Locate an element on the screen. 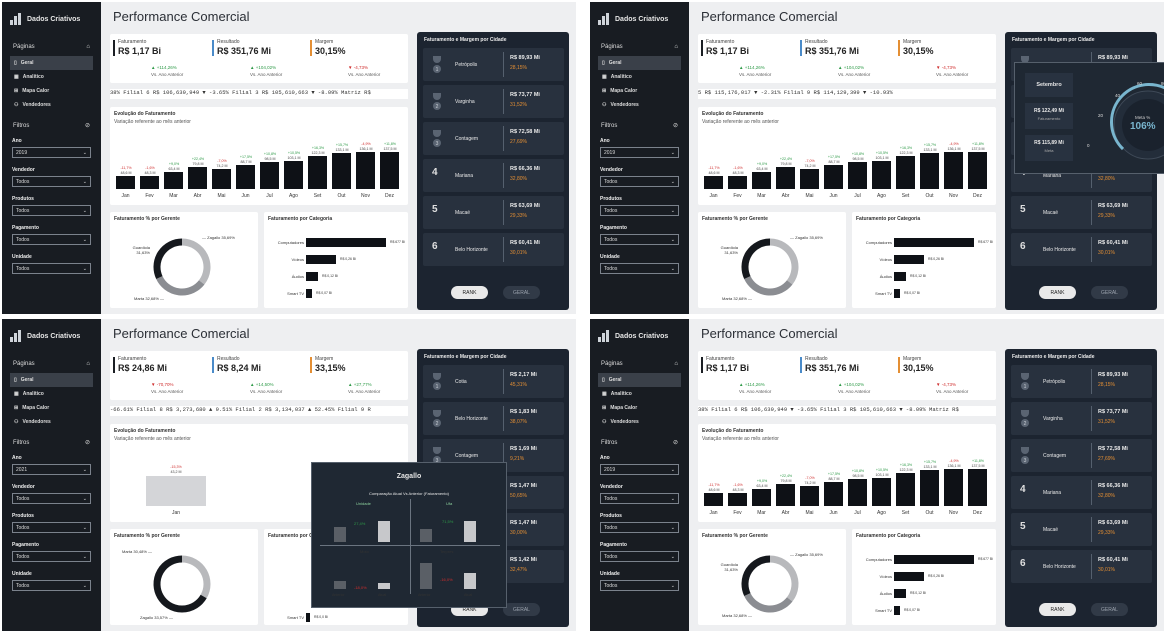 The width and height of the screenshot is (1166, 643). city-margin: 50,65% is located at coordinates (518, 496).